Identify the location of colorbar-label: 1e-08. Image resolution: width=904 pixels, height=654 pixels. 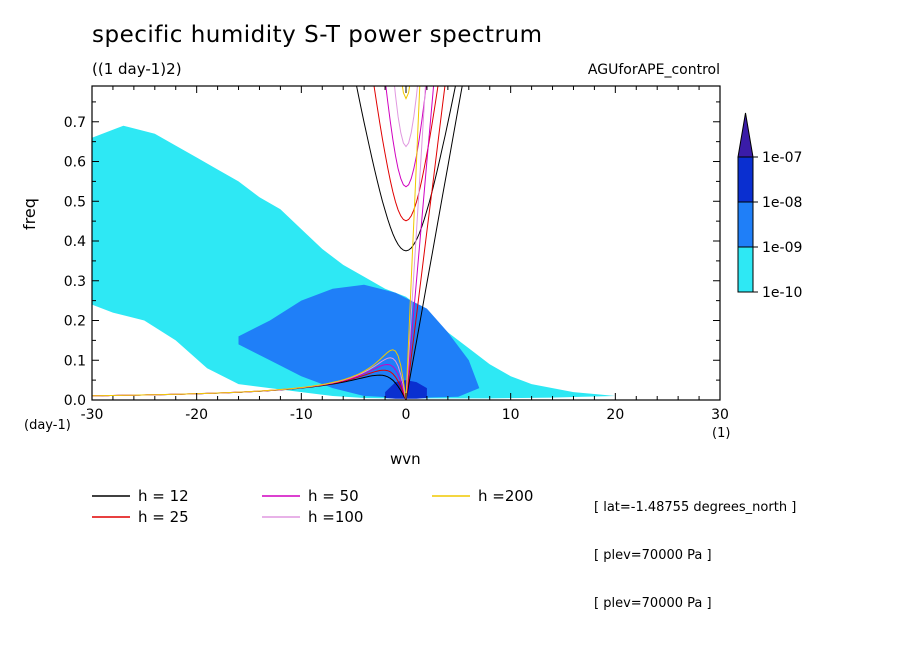
(782, 203).